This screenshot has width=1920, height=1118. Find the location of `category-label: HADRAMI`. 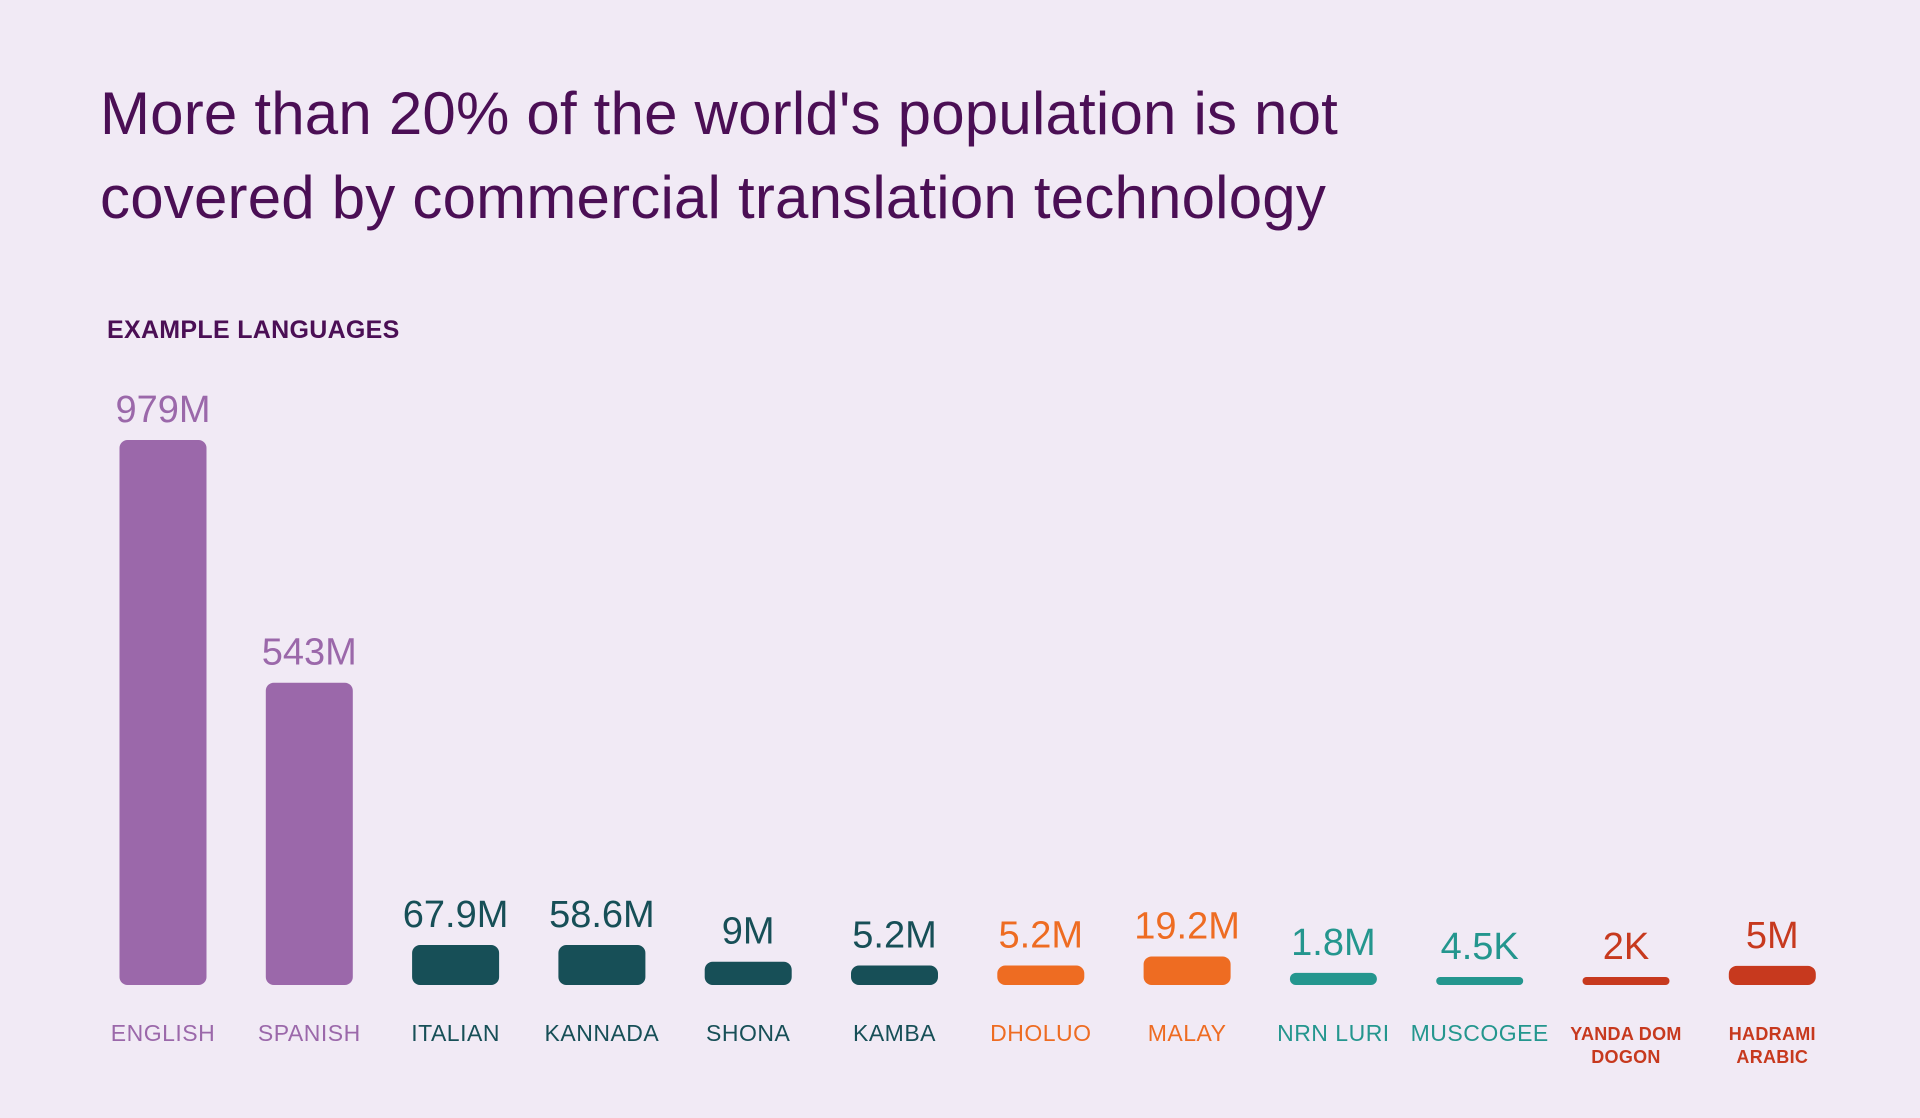

category-label: HADRAMI is located at coordinates (1772, 1034).